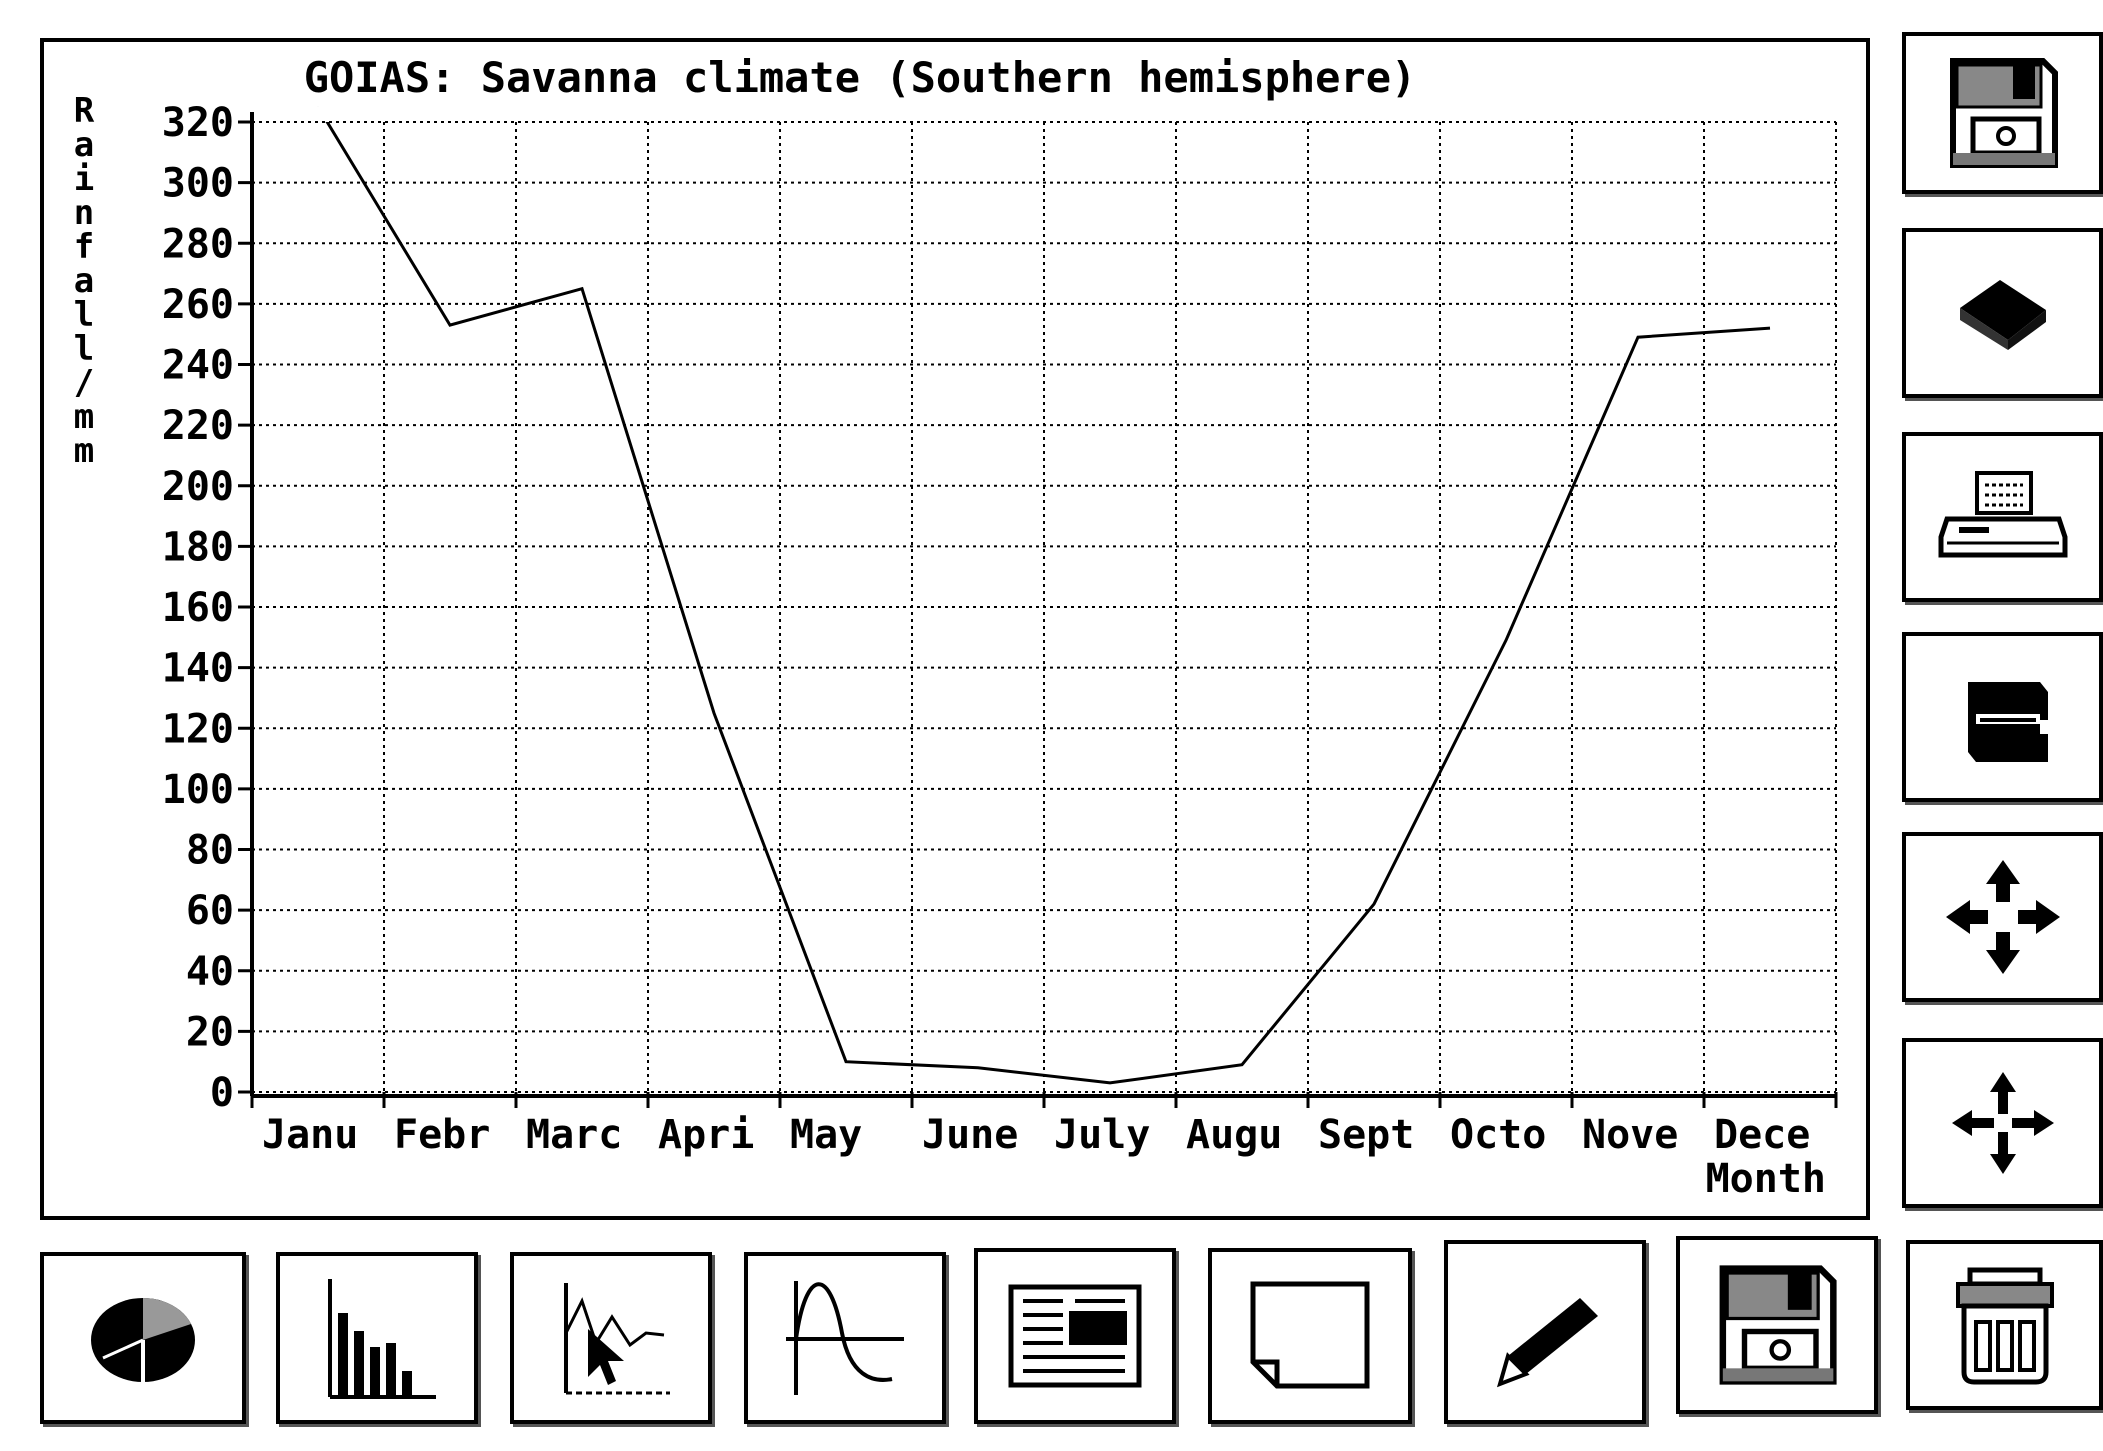 Image resolution: width=2103 pixels, height=1451 pixels. What do you see at coordinates (210, 851) in the screenshot?
I see `y-tick-label: 80` at bounding box center [210, 851].